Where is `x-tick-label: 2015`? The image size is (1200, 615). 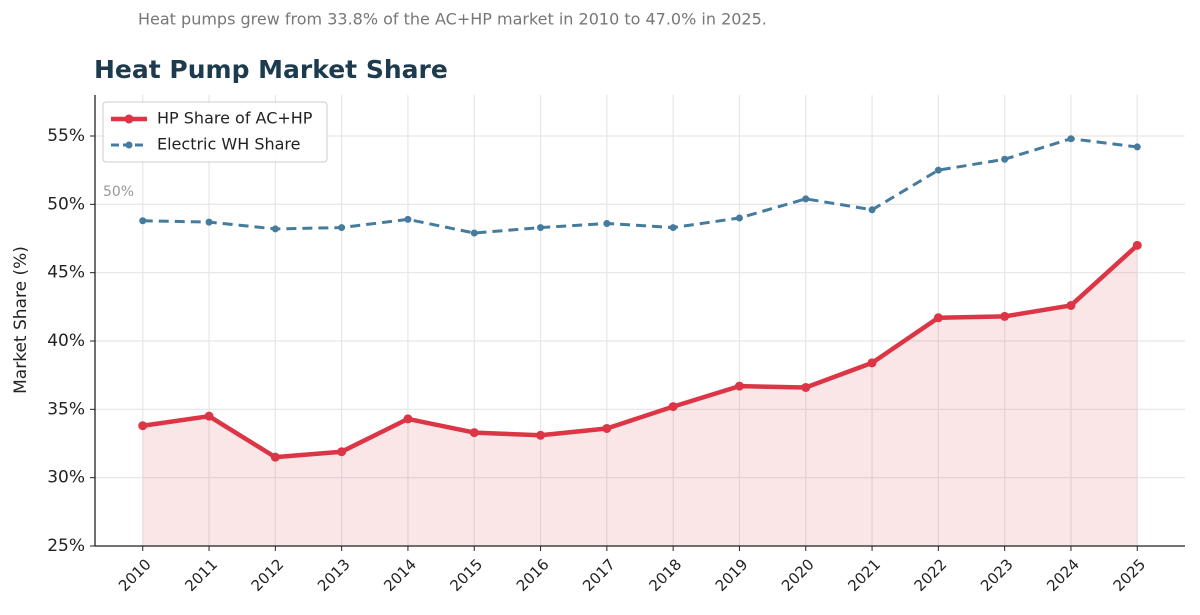 x-tick-label: 2015 is located at coordinates (467, 575).